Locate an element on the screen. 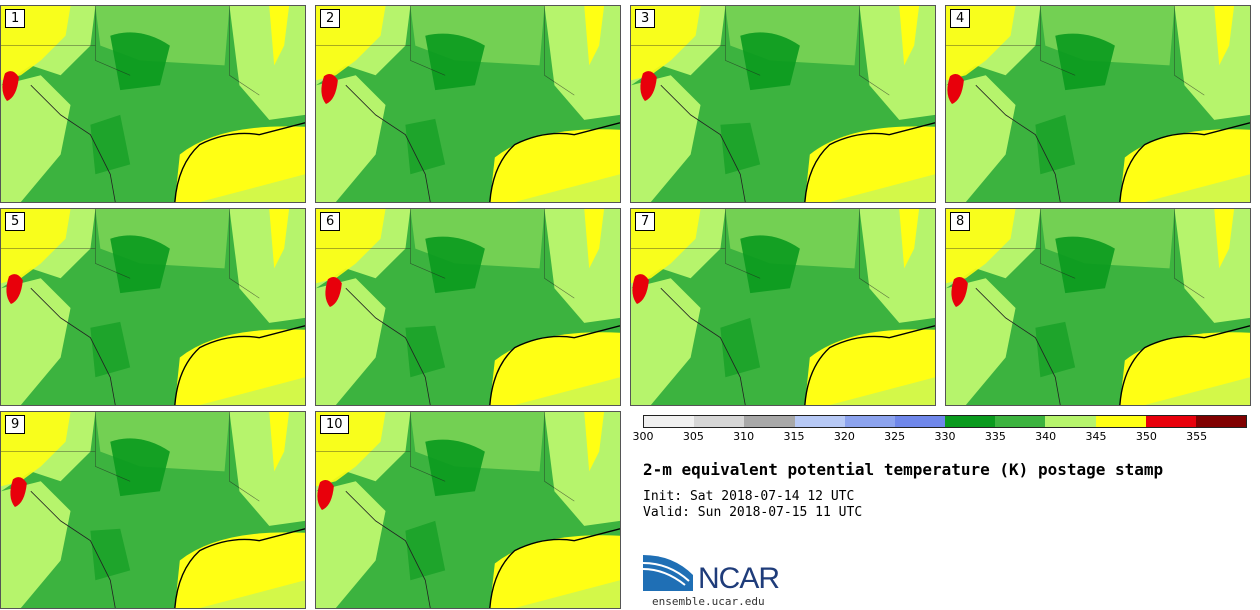 This screenshot has height=610, width=1260. member-panel: 6 is located at coordinates (468, 307).